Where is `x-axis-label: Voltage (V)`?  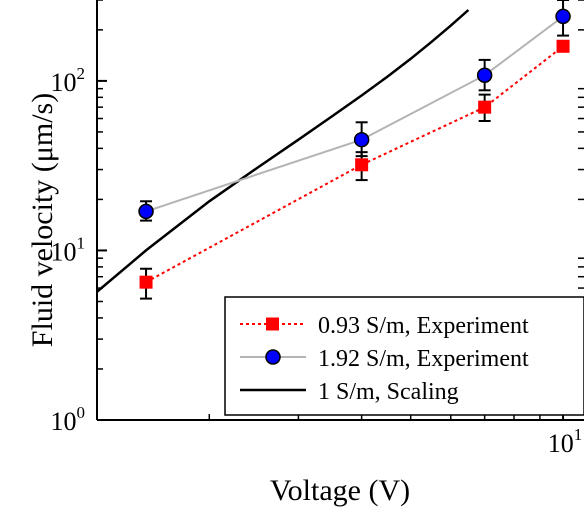
x-axis-label: Voltage (V) is located at coordinates (340, 490).